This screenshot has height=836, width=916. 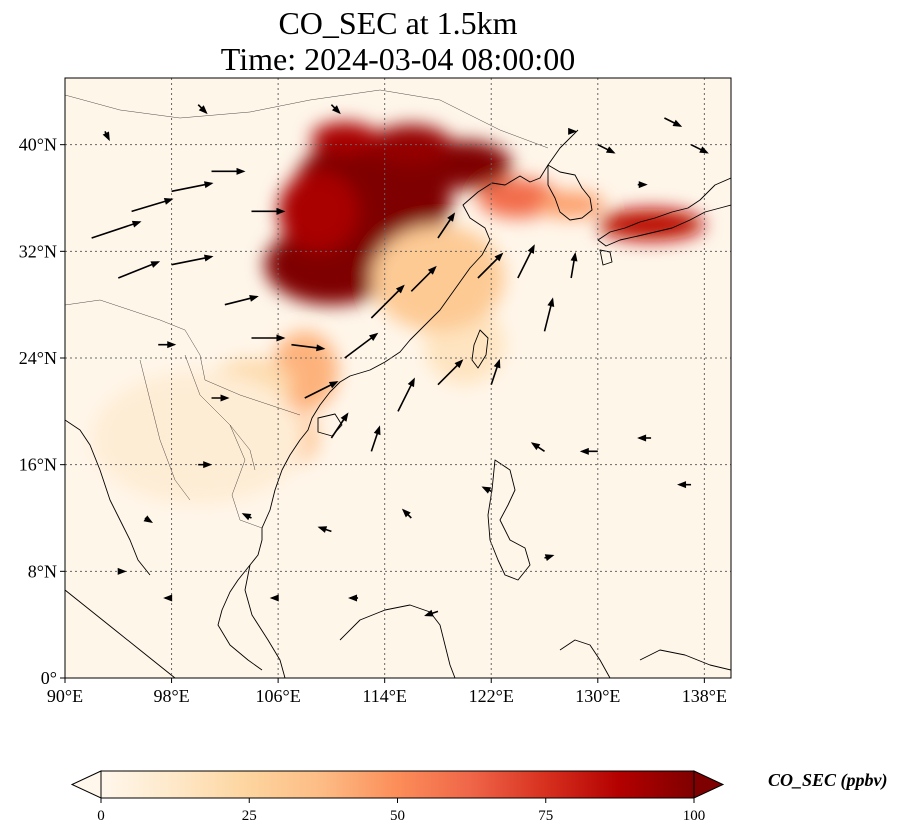 I want to click on colorbar-label: CO_SEC (ppbv), so click(x=828, y=780).